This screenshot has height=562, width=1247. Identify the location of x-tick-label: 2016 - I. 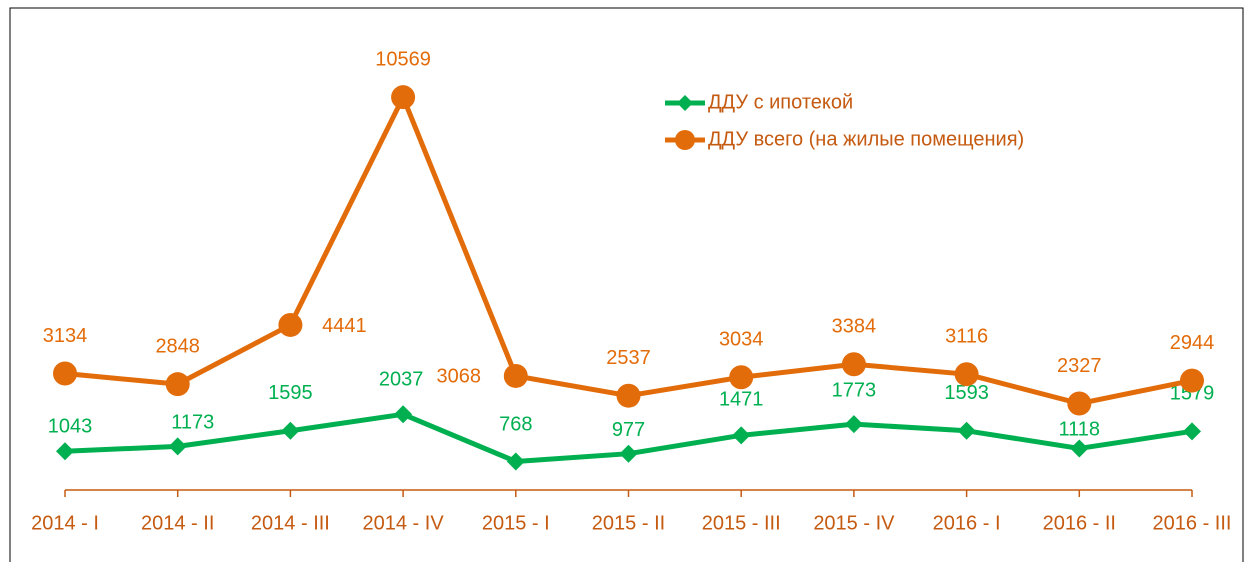
(967, 523).